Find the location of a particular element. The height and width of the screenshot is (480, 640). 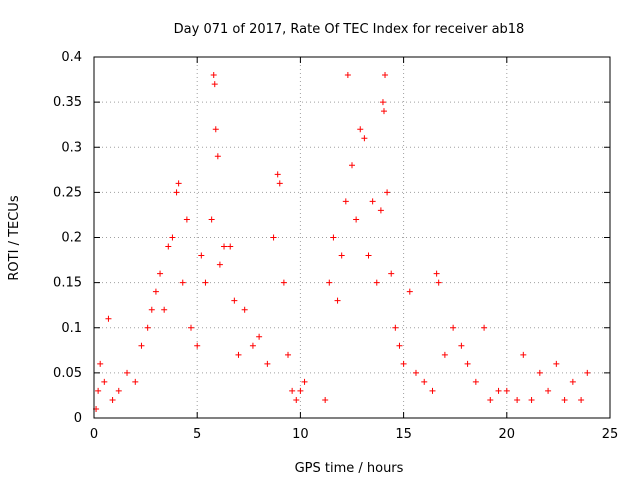

y-tick-label: 0.05 is located at coordinates (67, 373).